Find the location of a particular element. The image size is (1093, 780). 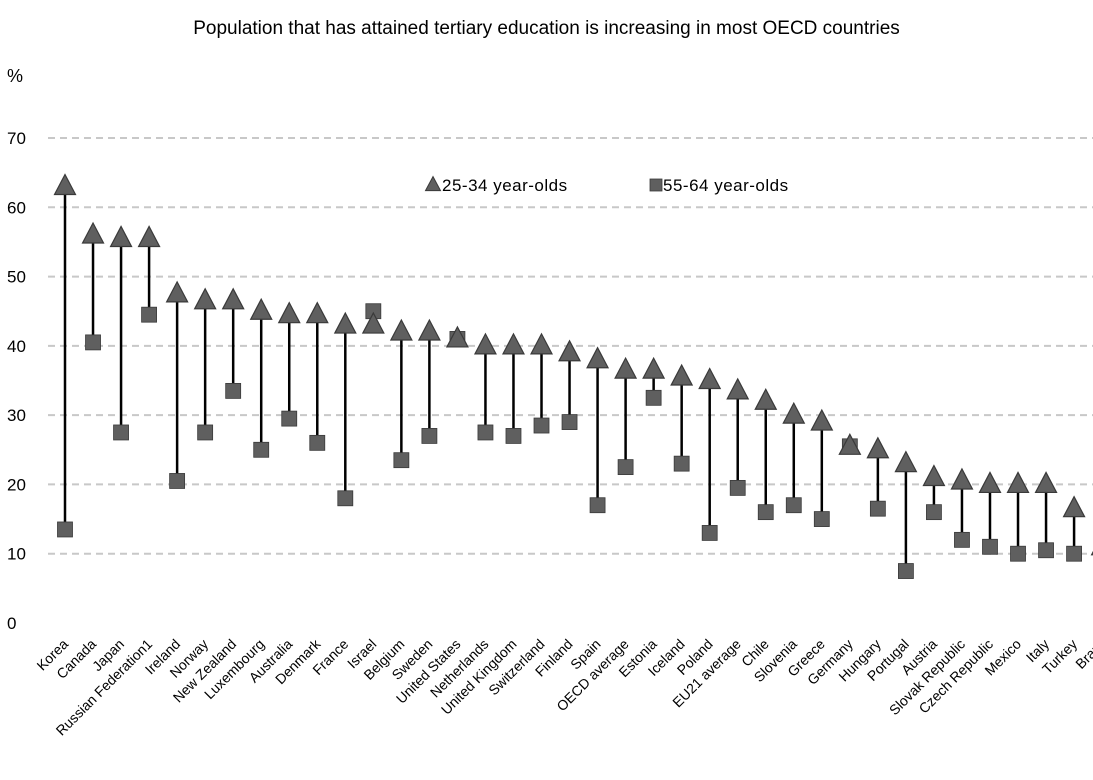

square-marker-poland is located at coordinates (709, 533).